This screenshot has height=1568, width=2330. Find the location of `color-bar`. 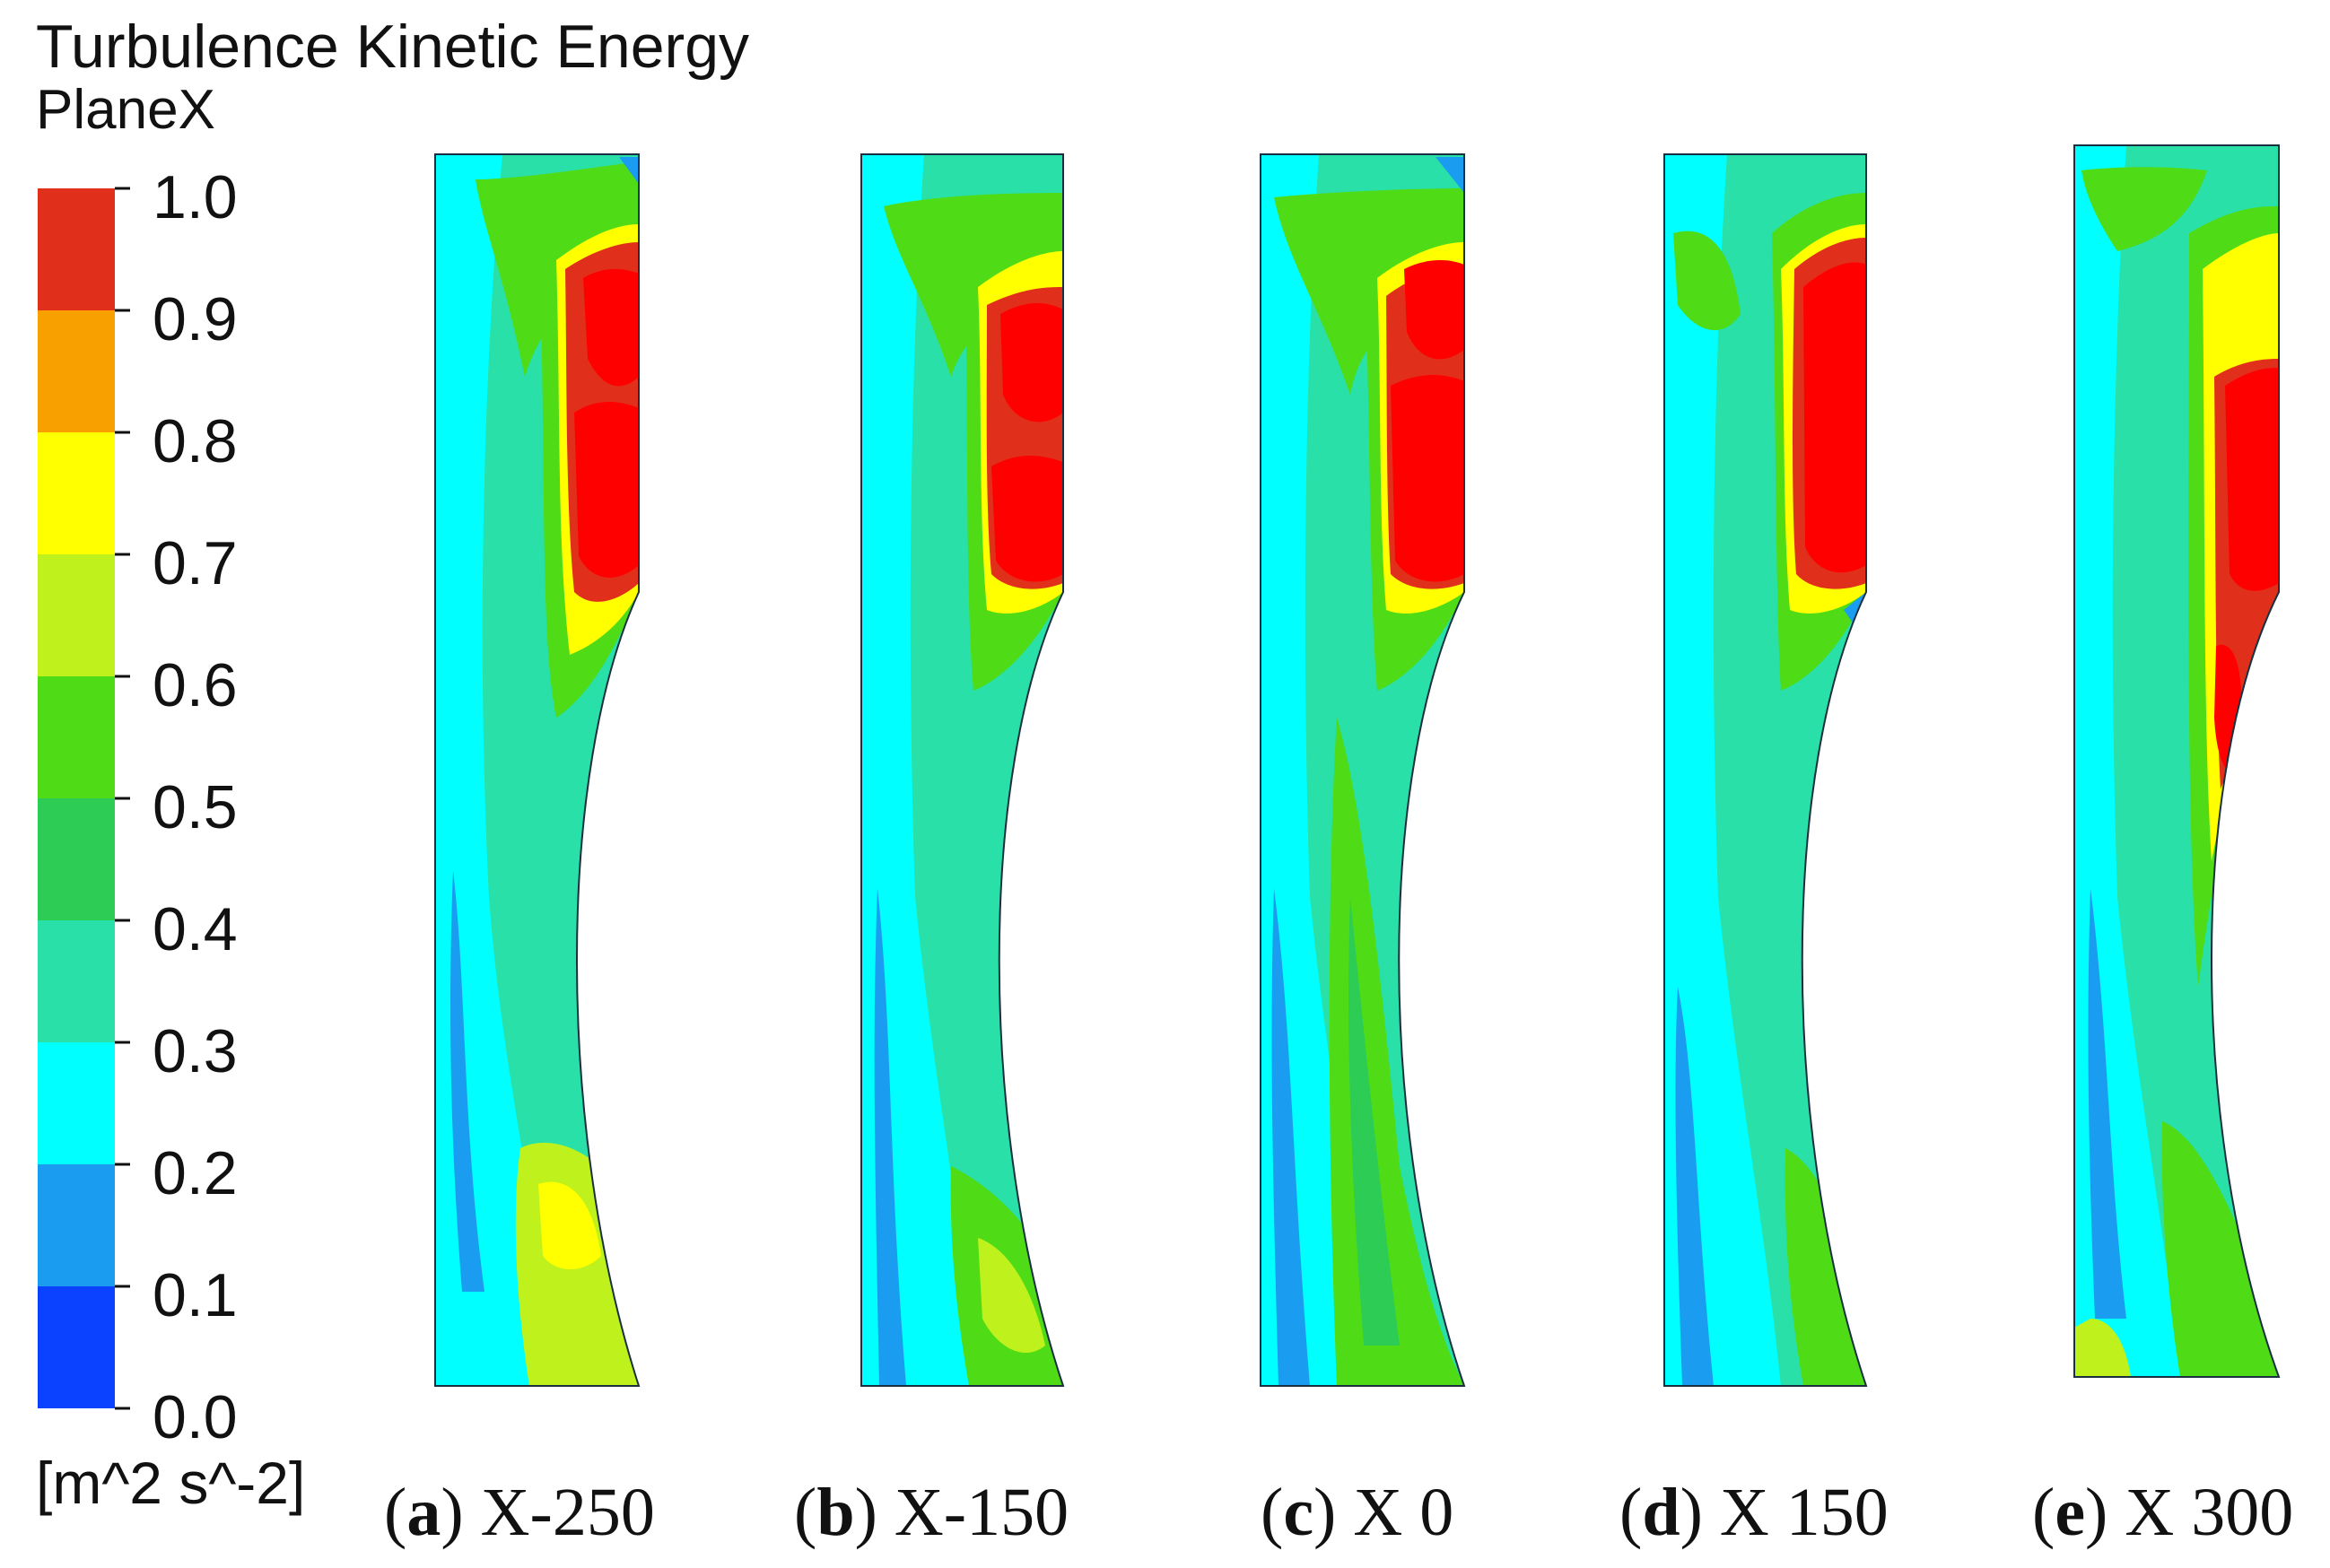

color-bar is located at coordinates (84, 799).